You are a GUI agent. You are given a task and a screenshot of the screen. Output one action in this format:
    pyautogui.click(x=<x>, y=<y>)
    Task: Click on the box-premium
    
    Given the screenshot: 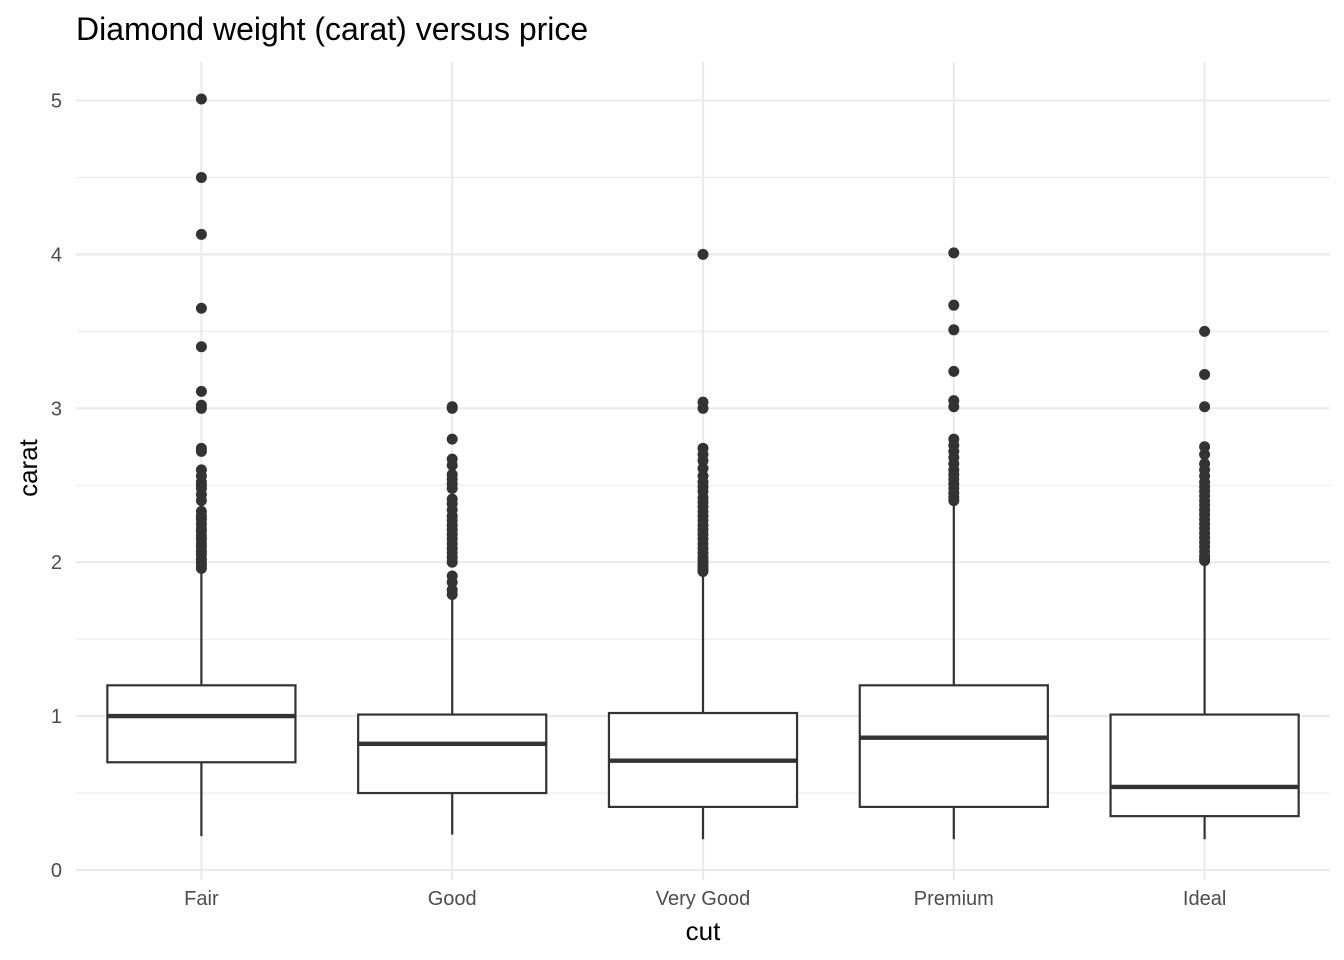 What is the action you would take?
    pyautogui.click(x=953, y=671)
    